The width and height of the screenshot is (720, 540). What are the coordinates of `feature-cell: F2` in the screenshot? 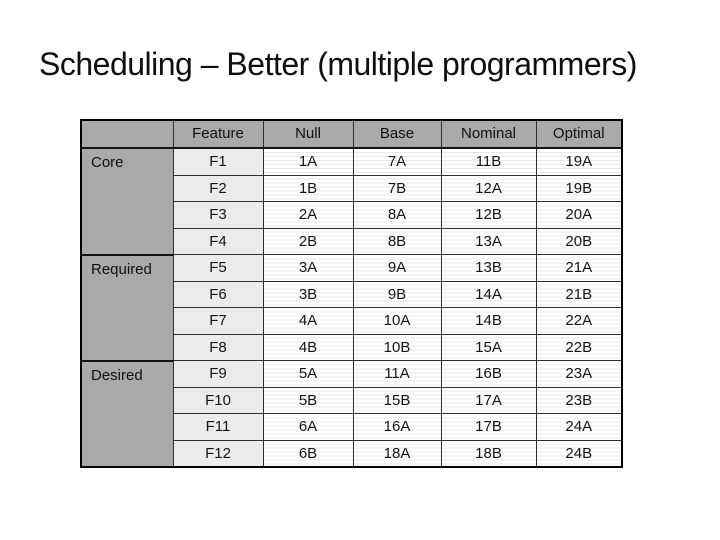 It's located at (218, 188).